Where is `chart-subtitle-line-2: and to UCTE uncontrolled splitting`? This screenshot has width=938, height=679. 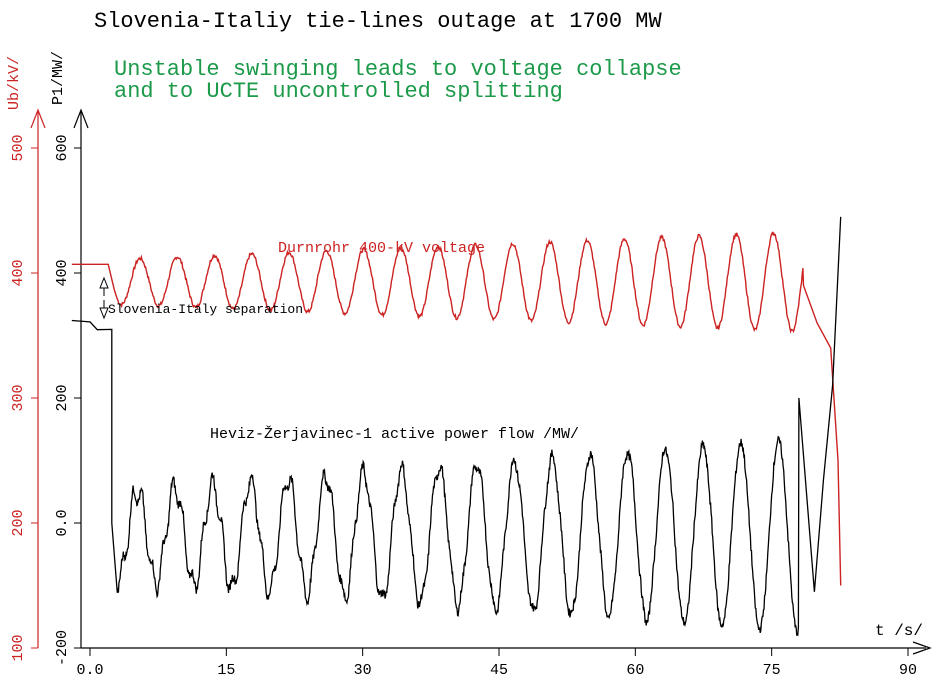 chart-subtitle-line-2: and to UCTE uncontrolled splitting is located at coordinates (338, 91).